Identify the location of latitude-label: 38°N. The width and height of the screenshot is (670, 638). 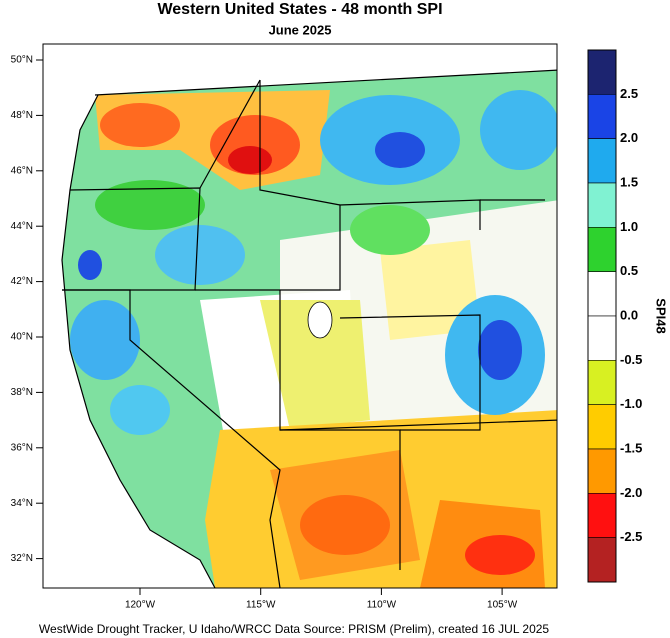
(22, 392).